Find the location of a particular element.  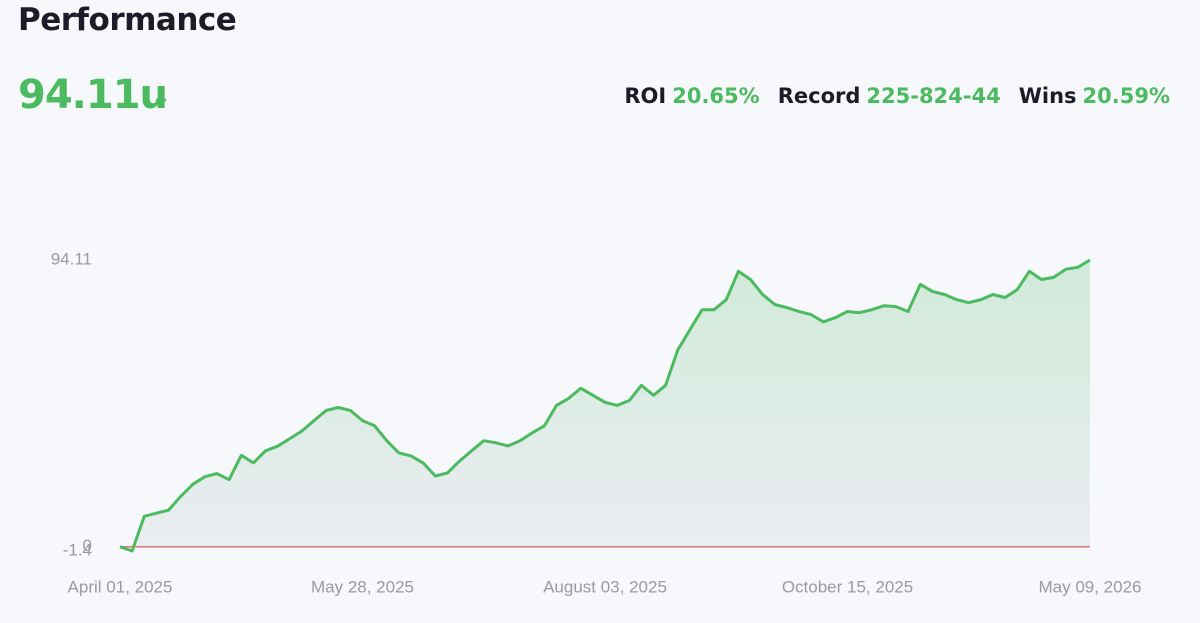

stats: ROI 20.65% Record 225-824-44 Wins 20.59% is located at coordinates (897, 96).